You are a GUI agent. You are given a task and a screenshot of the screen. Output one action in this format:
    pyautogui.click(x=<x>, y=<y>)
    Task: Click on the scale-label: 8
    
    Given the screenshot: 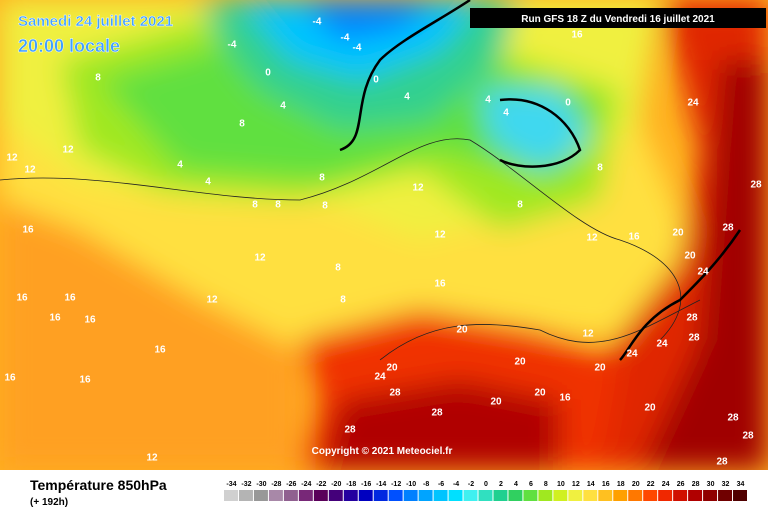 What is the action you would take?
    pyautogui.click(x=546, y=484)
    